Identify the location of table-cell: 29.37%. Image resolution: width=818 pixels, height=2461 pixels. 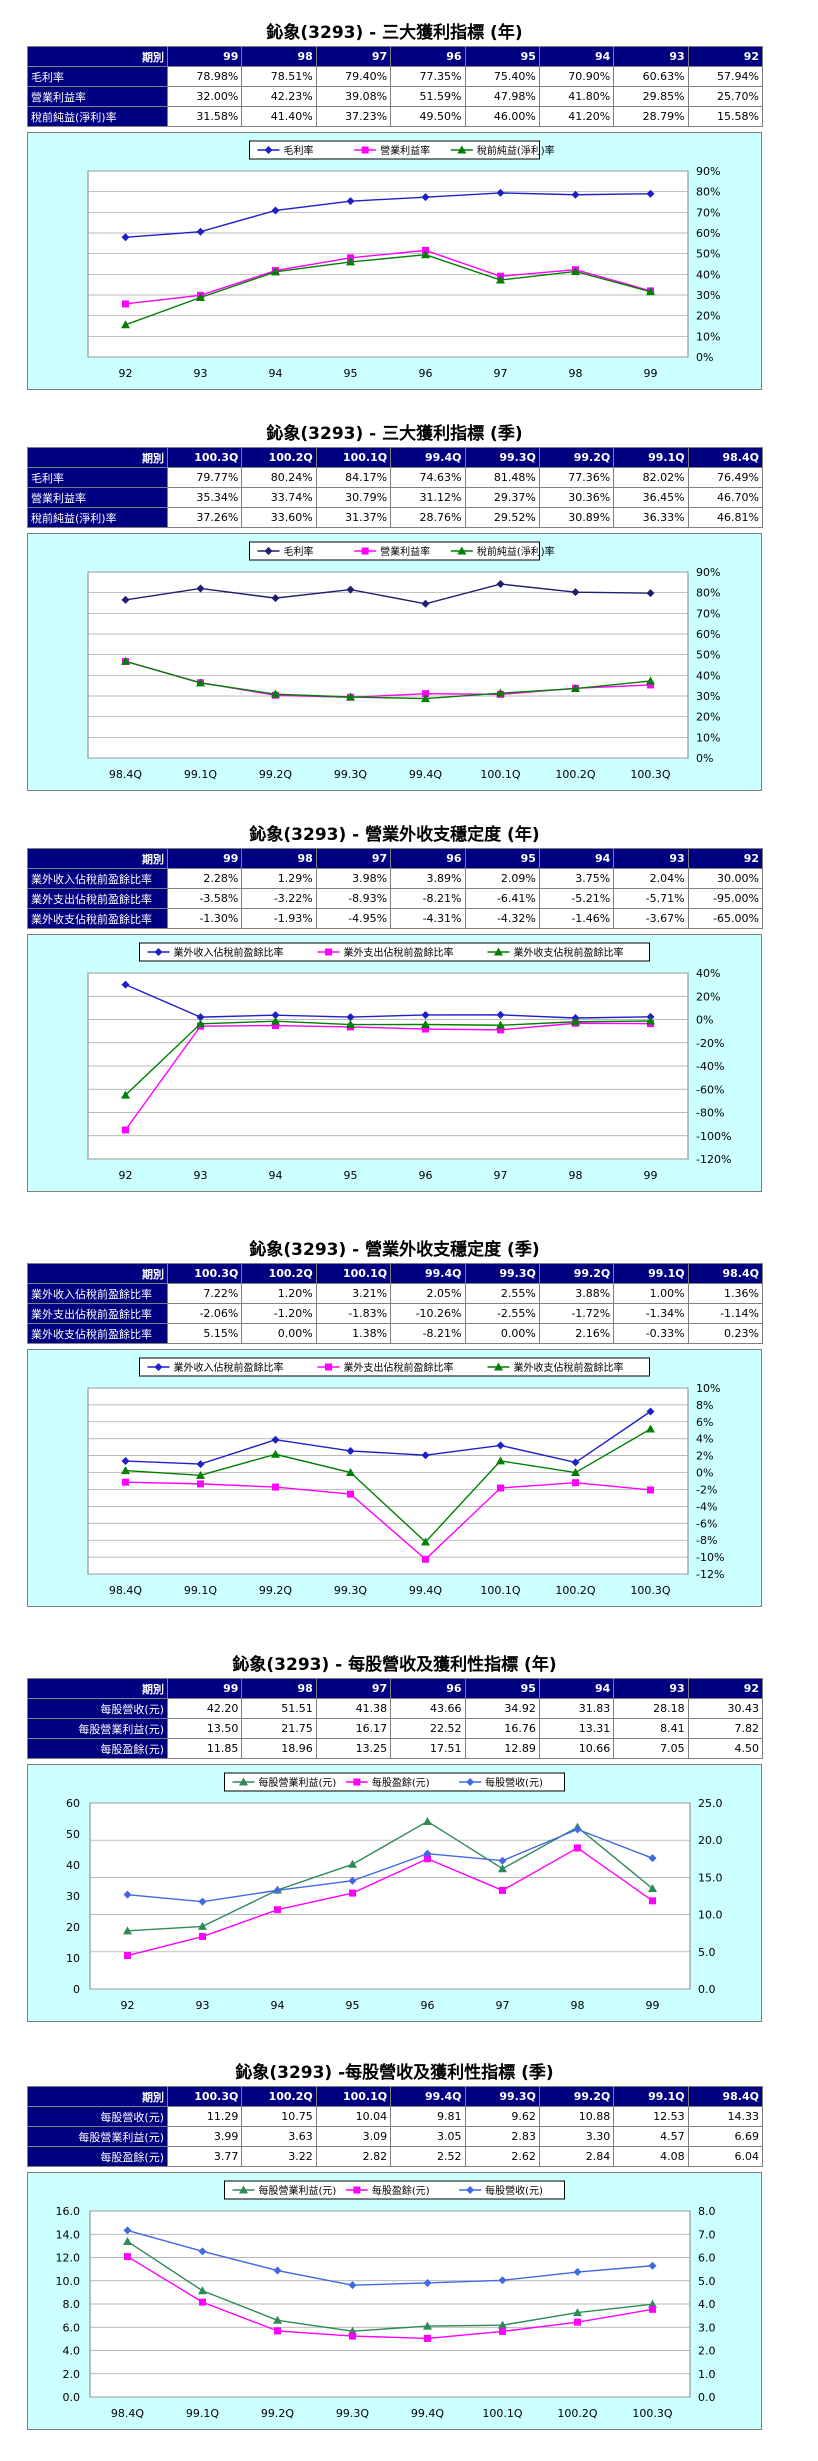
(502, 497).